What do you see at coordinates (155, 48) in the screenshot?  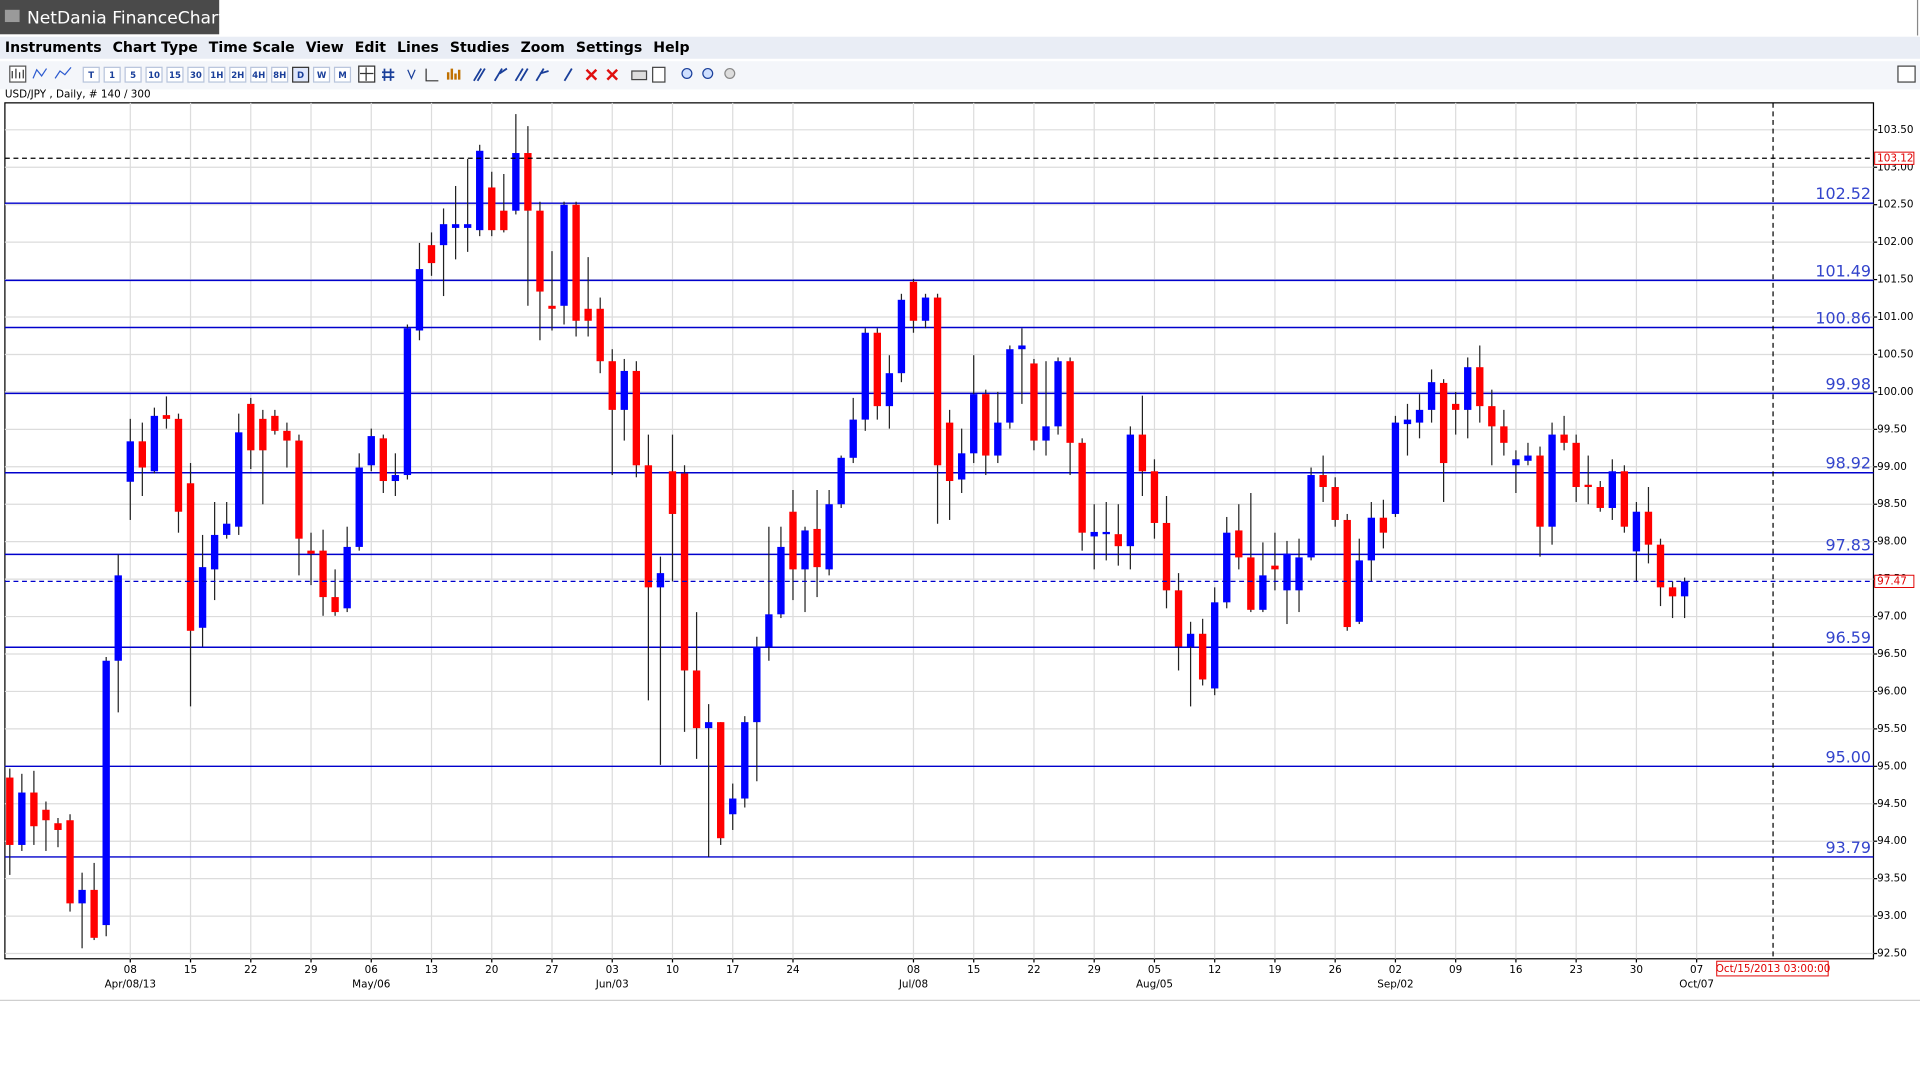 I see `menu-item: Chart Type` at bounding box center [155, 48].